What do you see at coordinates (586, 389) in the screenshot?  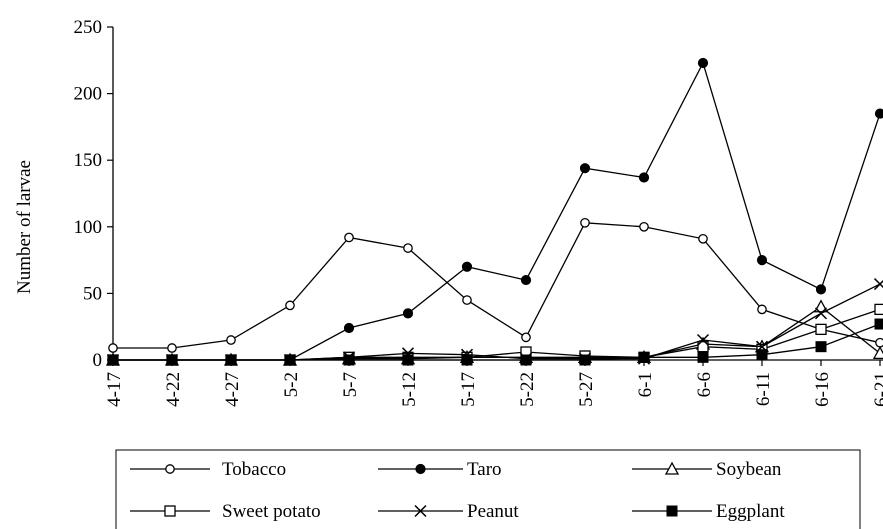 I see `x-tick-label: 5-27` at bounding box center [586, 389].